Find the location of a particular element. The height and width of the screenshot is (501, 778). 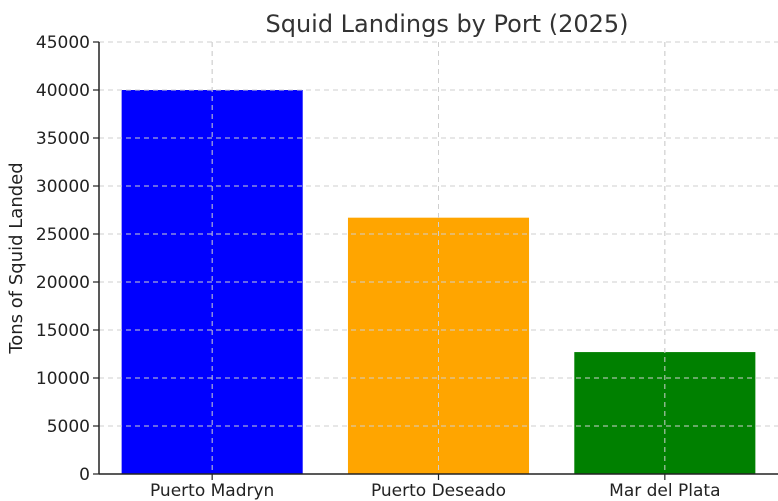

bar-puerto-deseado is located at coordinates (438, 345).